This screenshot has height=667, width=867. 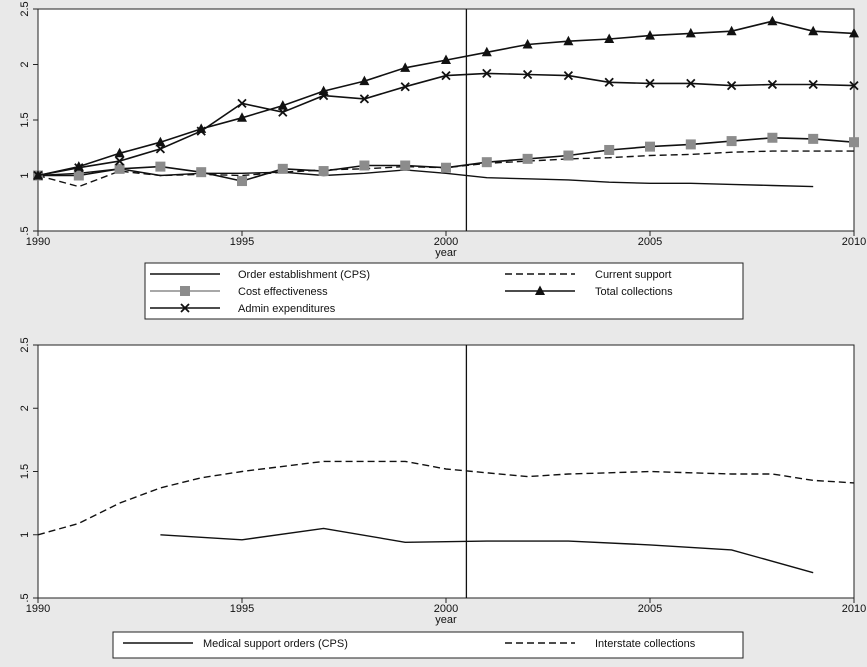 I want to click on legend-entry: Current support, so click(x=588, y=275).